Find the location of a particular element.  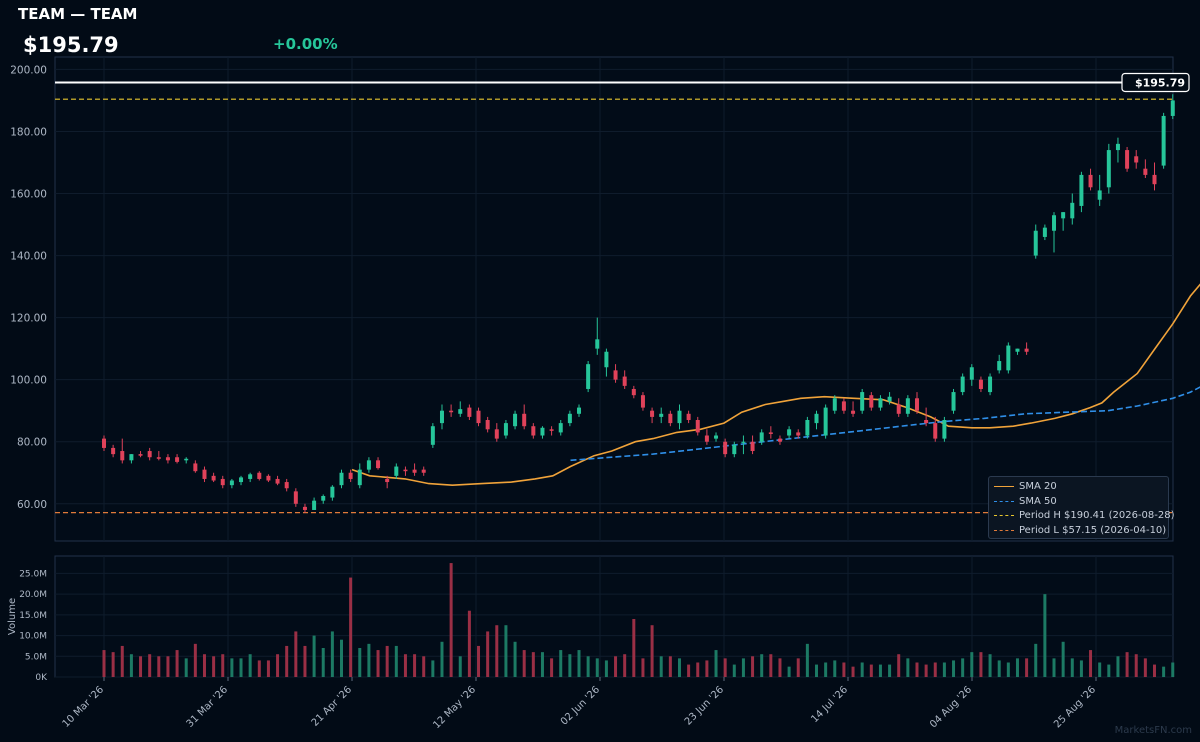

volume-tick-label: 10.0M is located at coordinates (33, 637).